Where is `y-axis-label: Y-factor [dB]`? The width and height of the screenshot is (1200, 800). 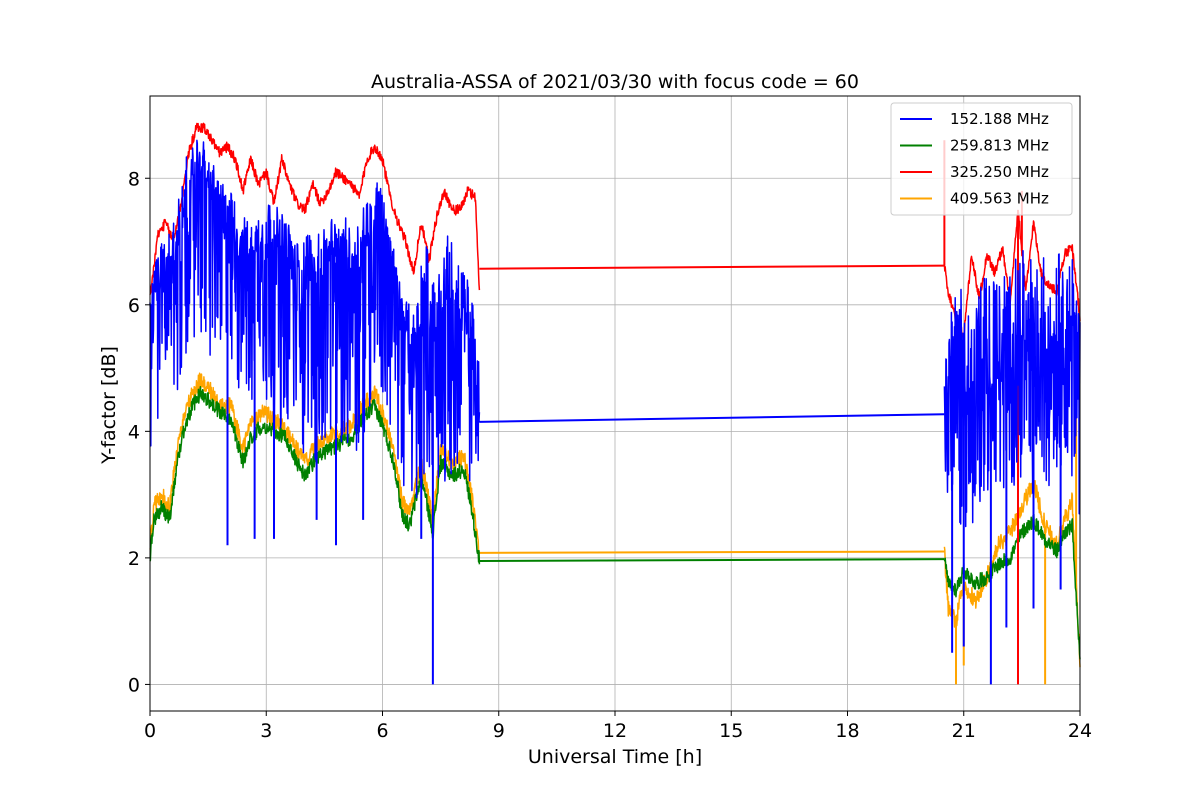 y-axis-label: Y-factor [dB] is located at coordinates (109, 405).